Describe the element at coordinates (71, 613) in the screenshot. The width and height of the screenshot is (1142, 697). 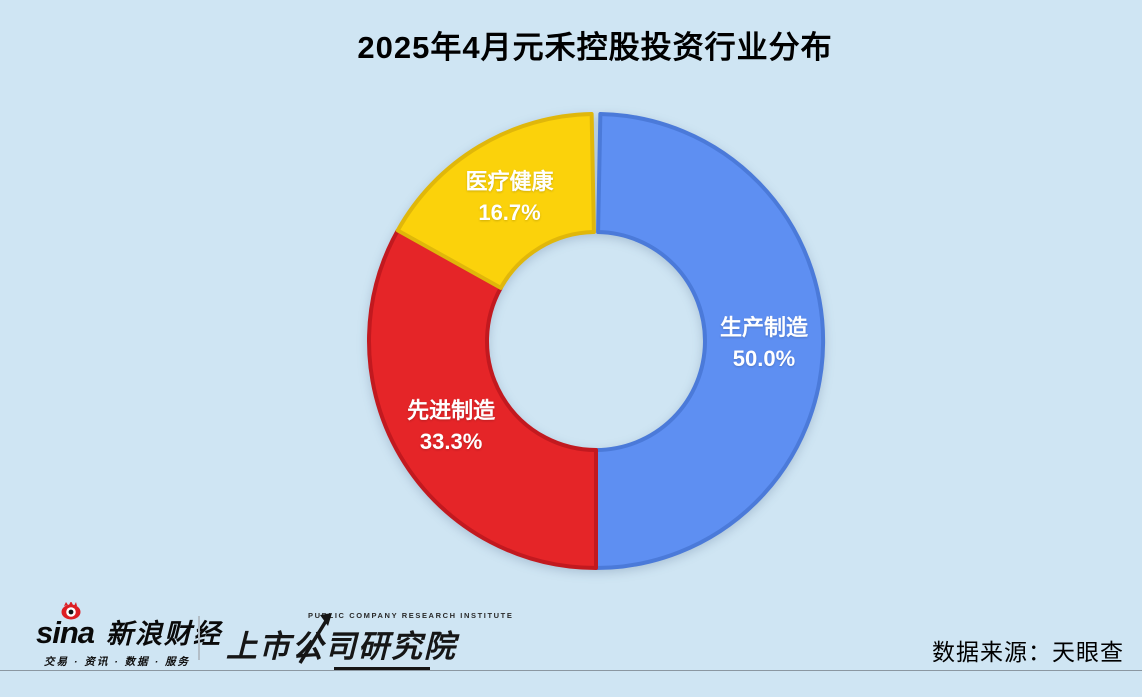
I see `sina-eye-icon` at that location.